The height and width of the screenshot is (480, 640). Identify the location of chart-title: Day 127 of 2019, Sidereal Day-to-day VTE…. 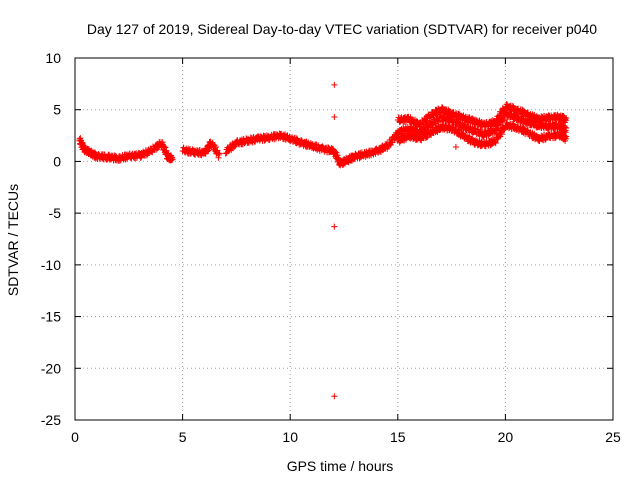
(342, 29).